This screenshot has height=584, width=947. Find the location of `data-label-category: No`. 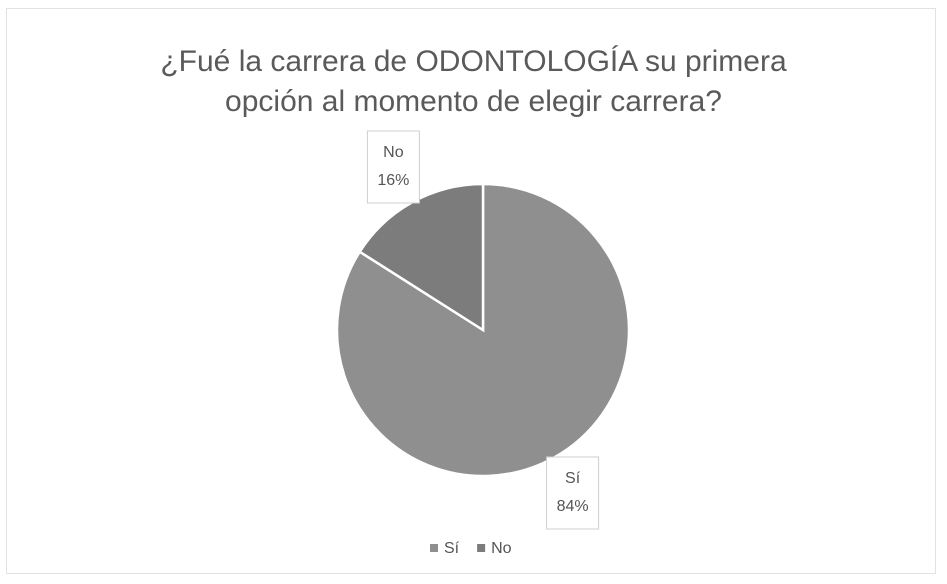

data-label-category: No is located at coordinates (393, 152).